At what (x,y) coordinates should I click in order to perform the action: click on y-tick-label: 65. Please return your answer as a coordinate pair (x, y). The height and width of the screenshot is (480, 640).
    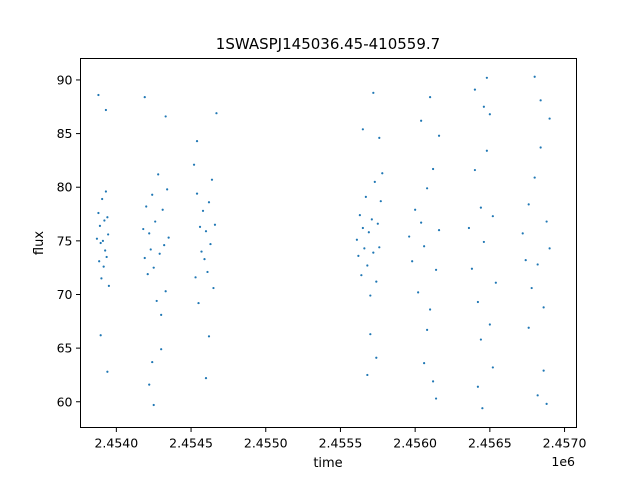
    Looking at the image, I should click on (65, 348).